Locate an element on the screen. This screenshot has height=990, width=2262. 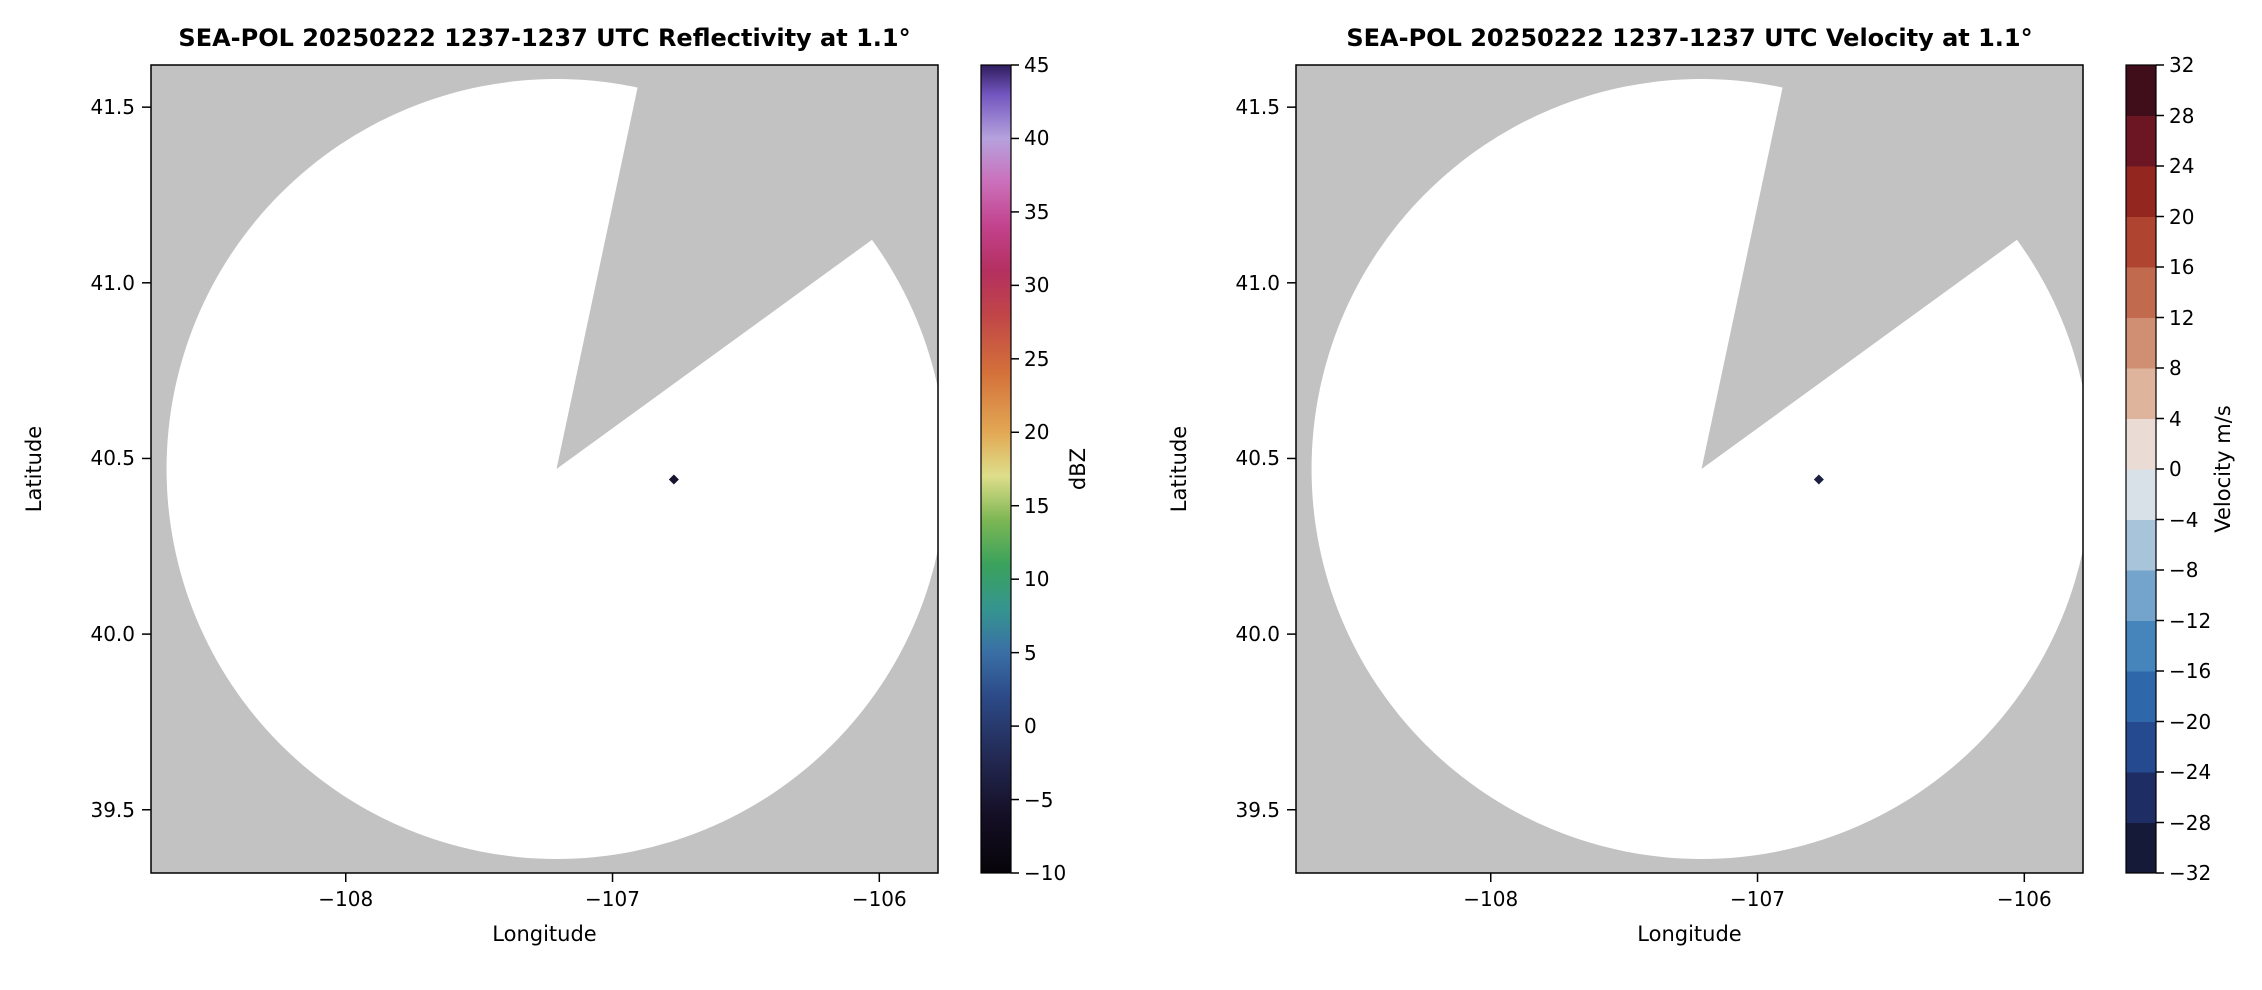
velocity-colorbar-tick-label: 12 is located at coordinates (2182, 317).